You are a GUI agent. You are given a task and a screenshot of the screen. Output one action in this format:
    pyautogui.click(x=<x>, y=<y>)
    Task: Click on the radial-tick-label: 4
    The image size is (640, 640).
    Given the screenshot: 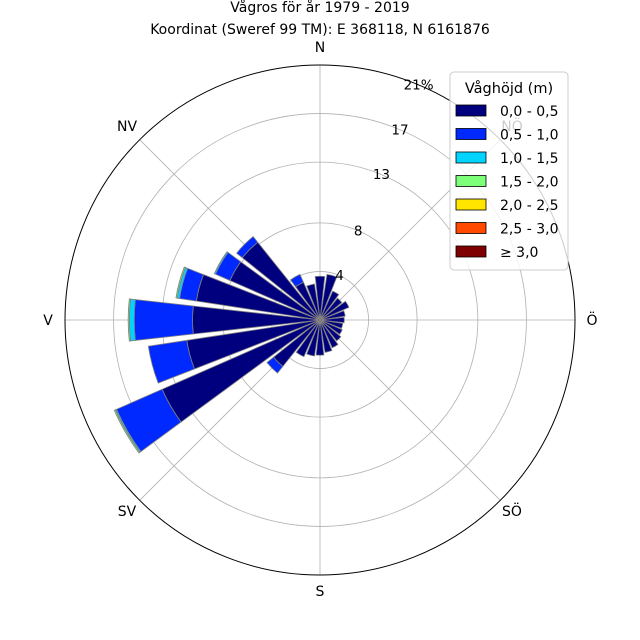 What is the action you would take?
    pyautogui.click(x=339, y=276)
    